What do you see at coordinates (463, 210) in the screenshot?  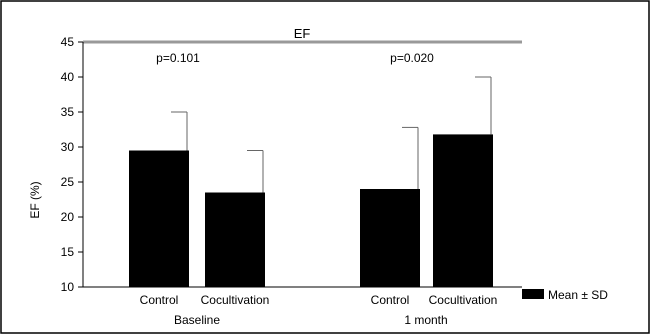 I see `bar-1-month-cocultivation` at bounding box center [463, 210].